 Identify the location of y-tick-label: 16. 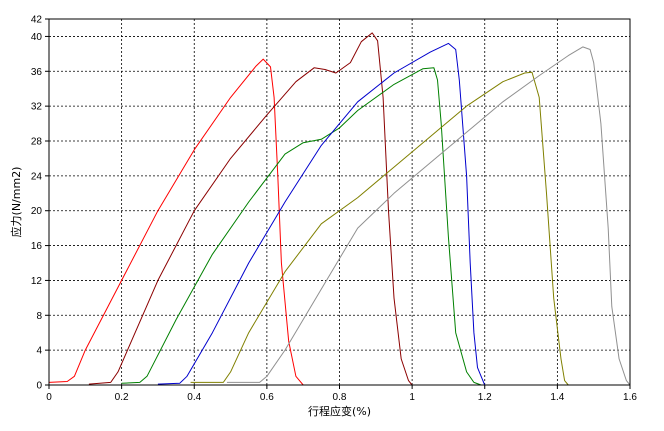
(37, 246).